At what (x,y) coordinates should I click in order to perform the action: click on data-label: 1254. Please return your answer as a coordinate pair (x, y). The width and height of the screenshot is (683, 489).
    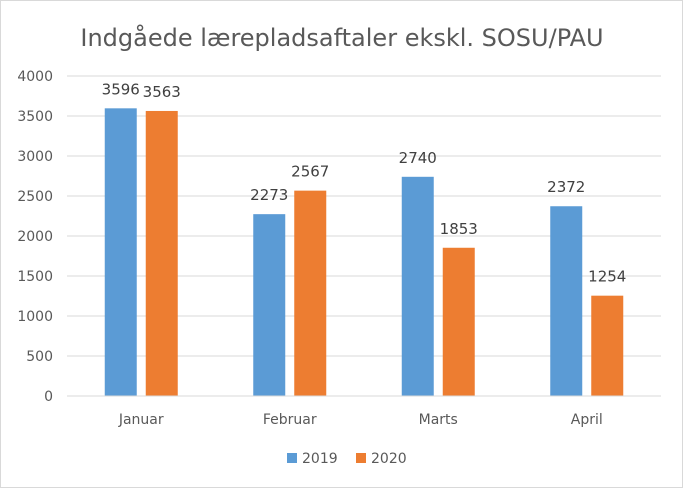
    Looking at the image, I should click on (607, 277).